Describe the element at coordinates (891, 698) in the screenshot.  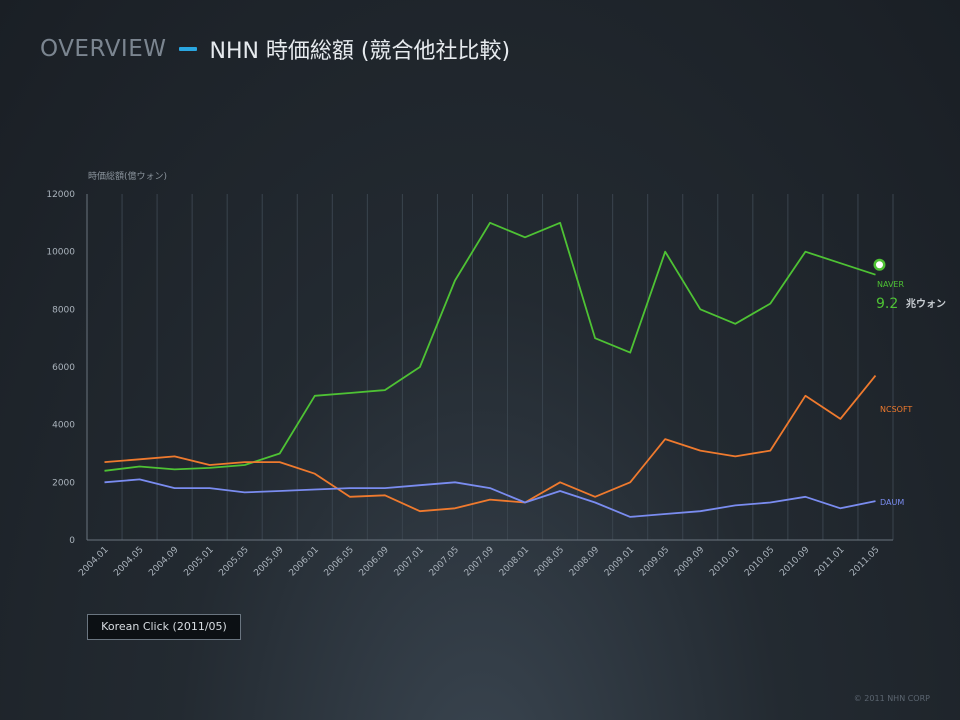
I see `copyright: © 2011 NHN CORP` at that location.